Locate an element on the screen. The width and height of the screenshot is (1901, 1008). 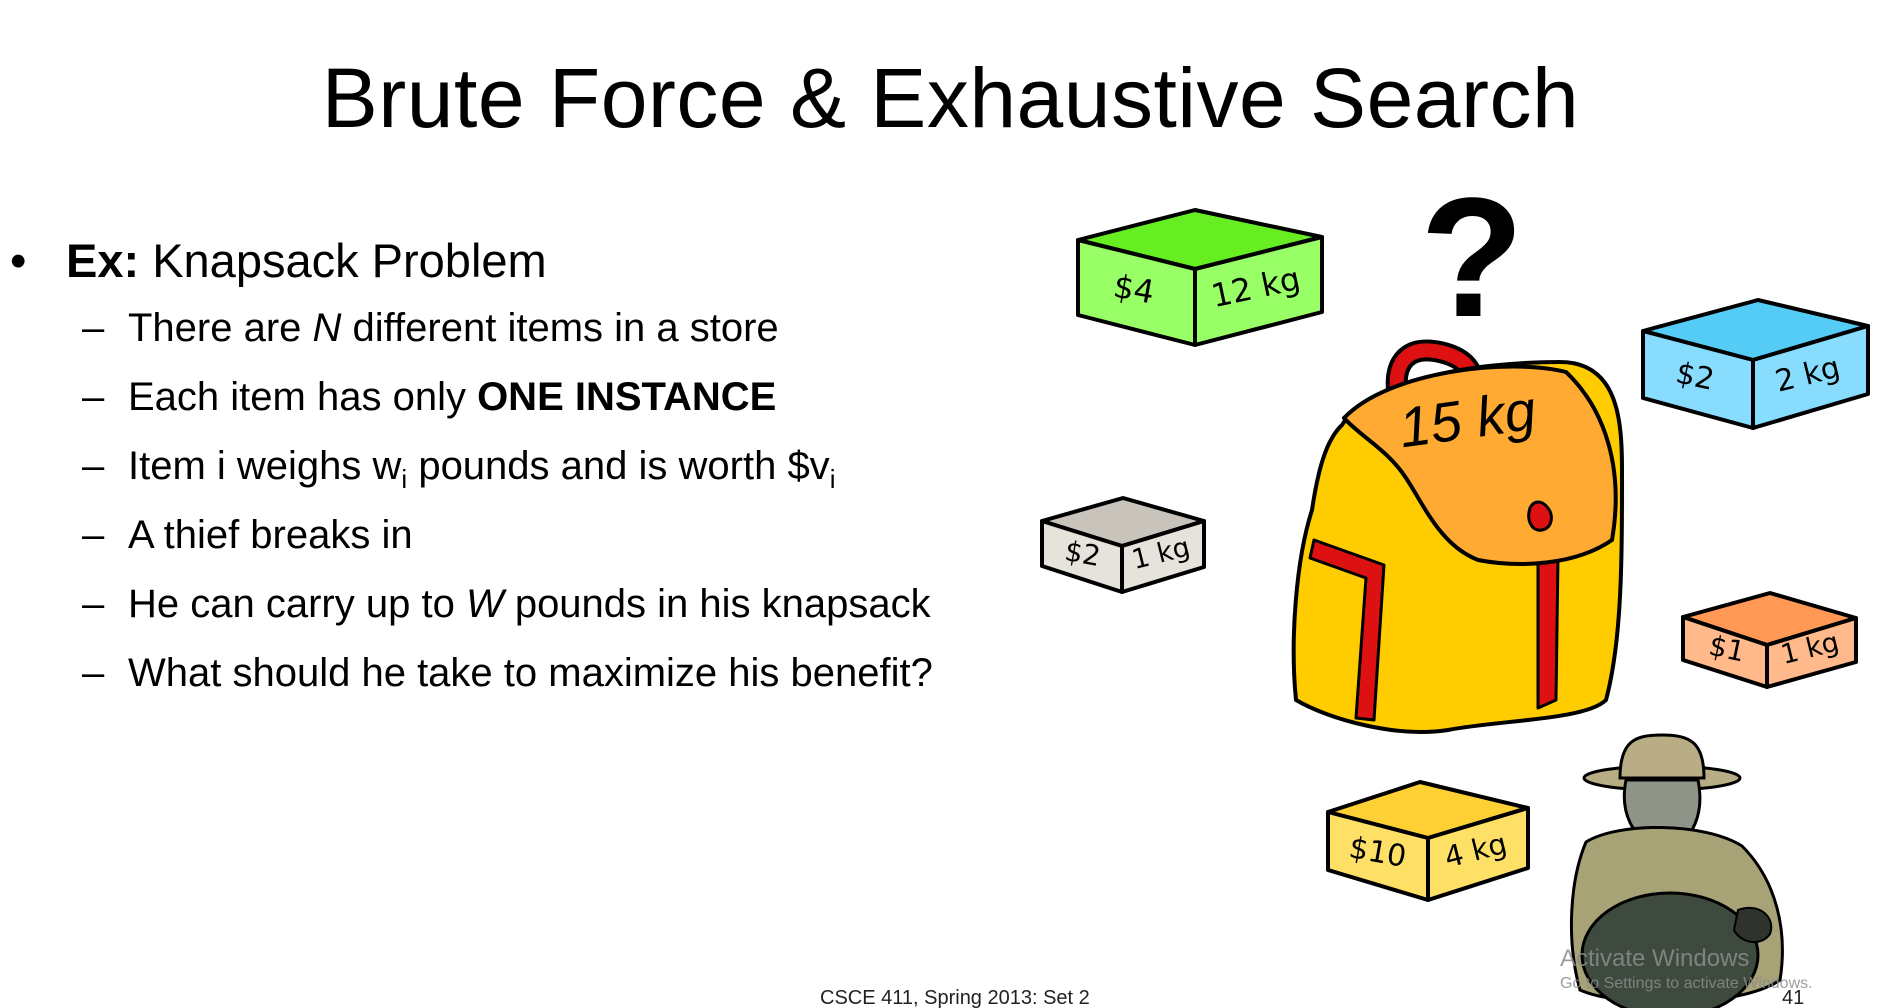
text: pounds in his knapsack is located at coordinates (717, 604).